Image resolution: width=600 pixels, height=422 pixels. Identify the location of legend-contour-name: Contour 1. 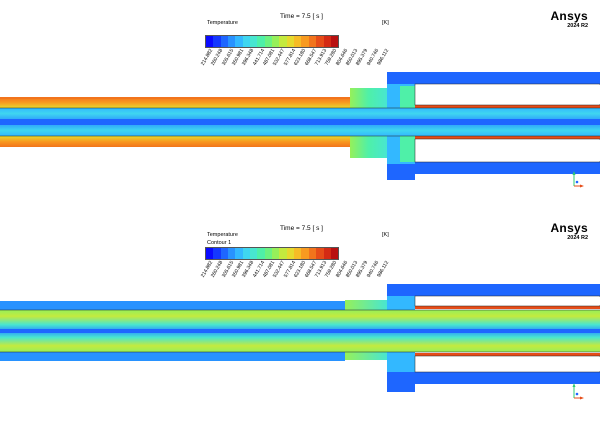
(219, 243).